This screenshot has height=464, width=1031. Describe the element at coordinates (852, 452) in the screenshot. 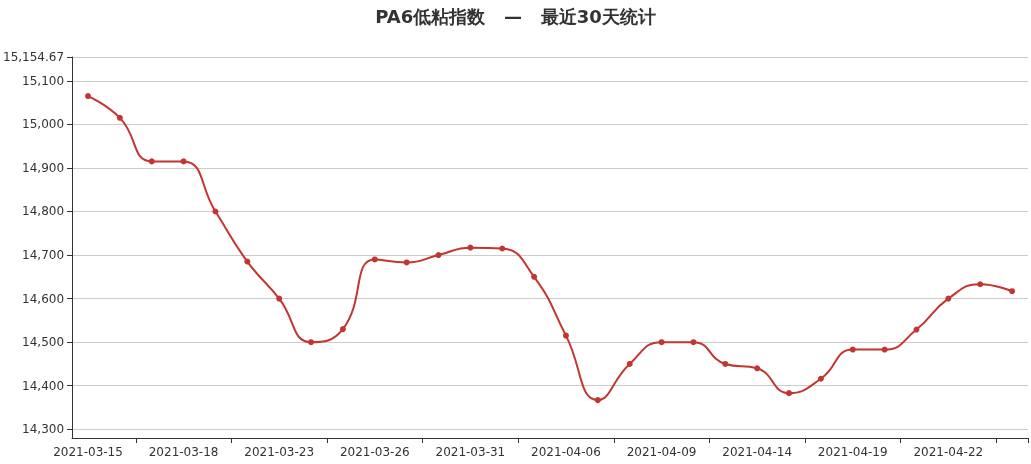

I see `x-tick-label: 2021-04-19` at that location.